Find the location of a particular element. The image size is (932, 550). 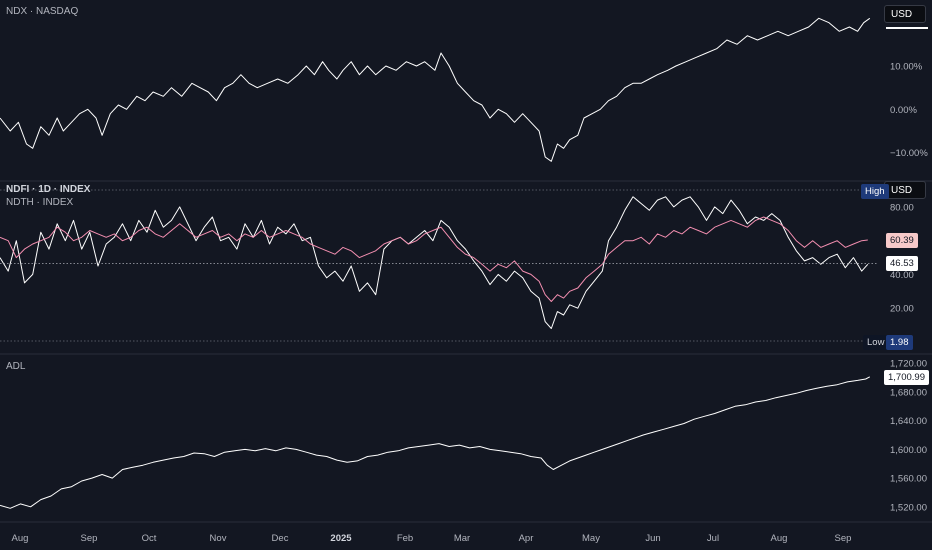

ndx-title: NDX · NASDAQ is located at coordinates (42, 11).